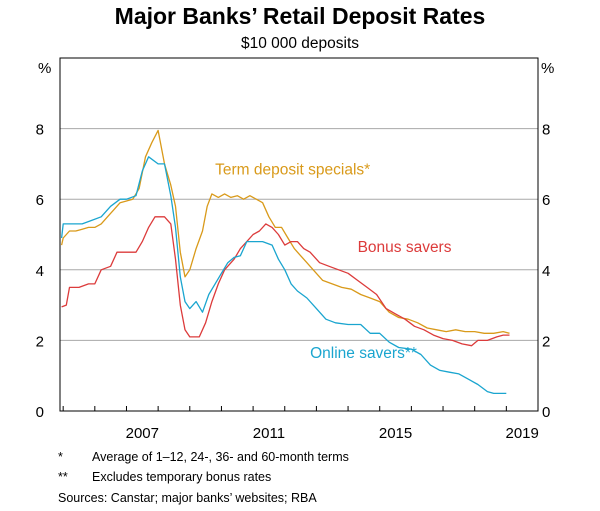 The image size is (600, 511). Describe the element at coordinates (40, 412) in the screenshot. I see `y-tick-left-0: 0` at that location.